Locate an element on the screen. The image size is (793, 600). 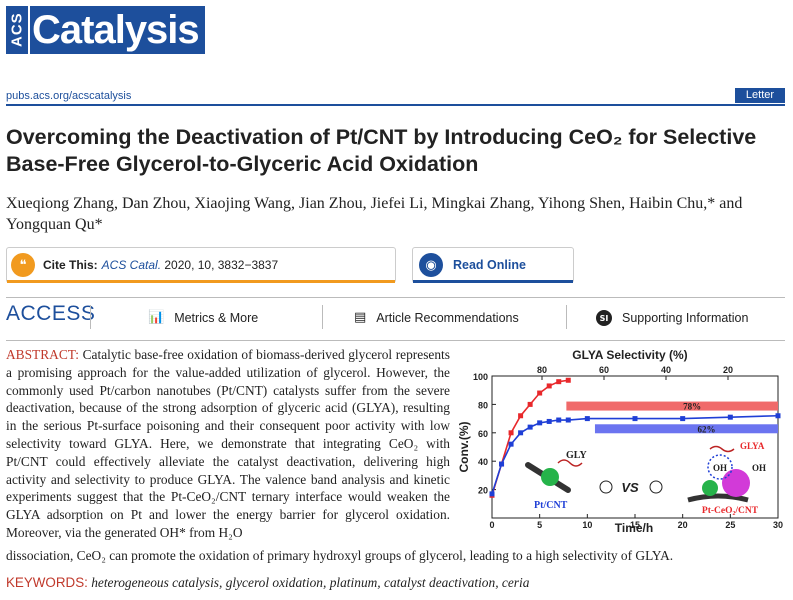
gly-label: GLY is located at coordinates (577, 455).